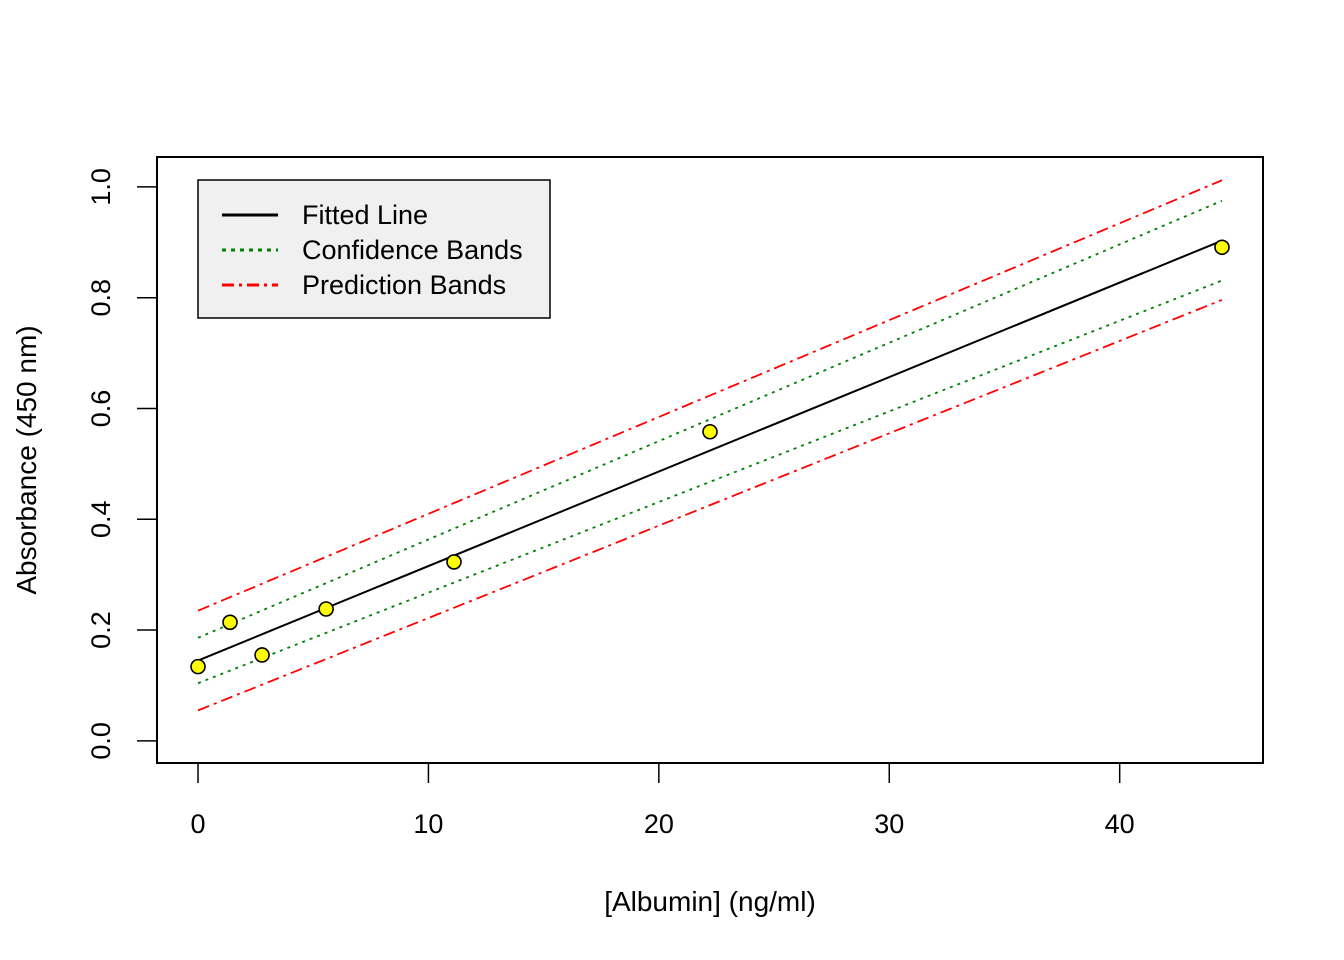 This screenshot has width=1344, height=960. What do you see at coordinates (101, 298) in the screenshot?
I see `y-tick-label: 0.8` at bounding box center [101, 298].